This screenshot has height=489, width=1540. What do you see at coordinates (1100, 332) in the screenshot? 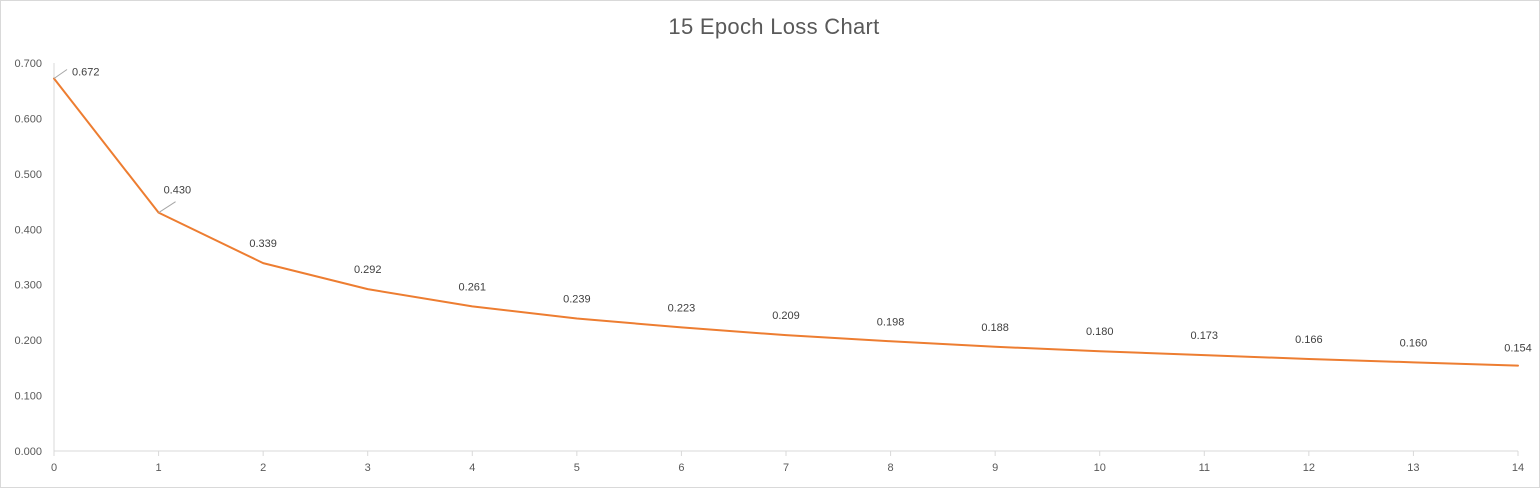
I see `data-label: 0.180` at bounding box center [1100, 332].